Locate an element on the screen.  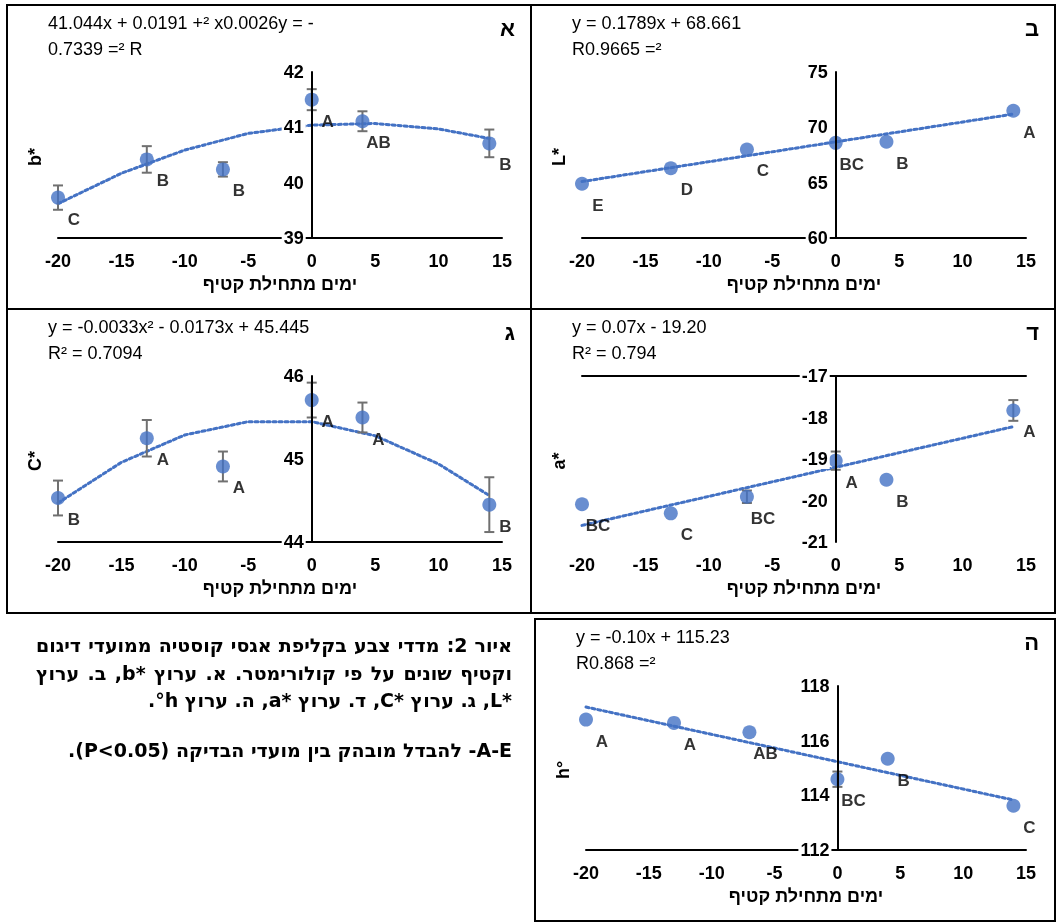
y-axis-title: C* is located at coordinates (35, 460).